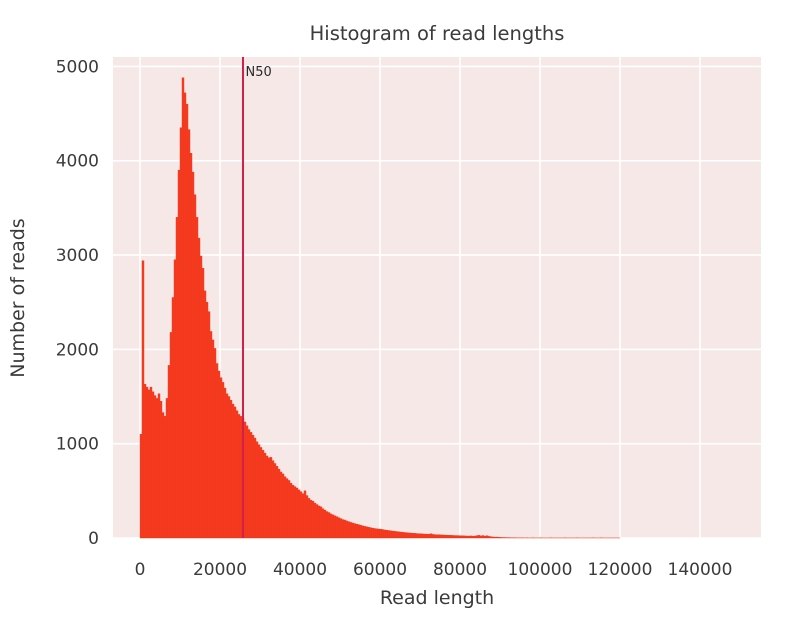 The height and width of the screenshot is (620, 785). What do you see at coordinates (220, 570) in the screenshot?
I see `x-tick-label: 20000` at bounding box center [220, 570].